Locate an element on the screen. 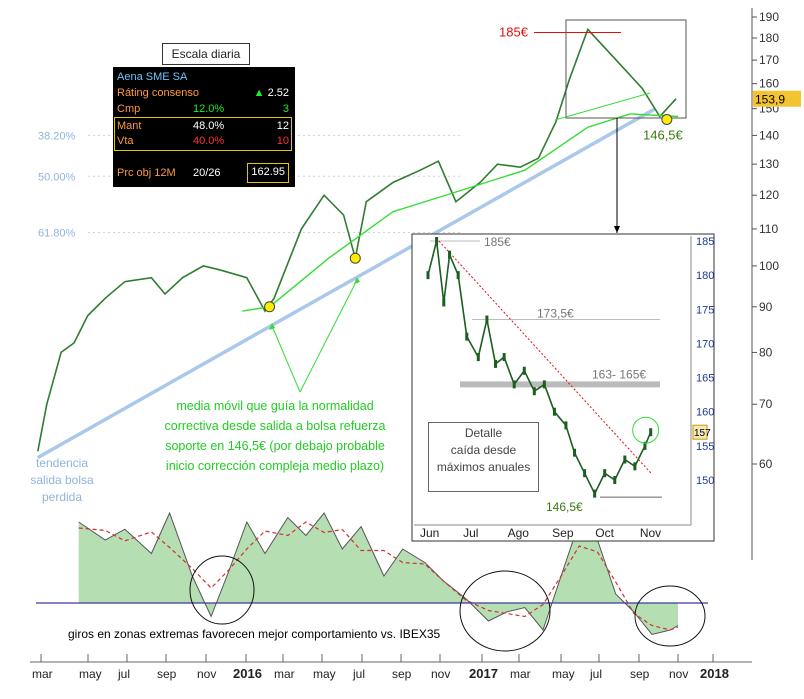 Image resolution: width=804 pixels, height=699 pixels. last-price-box is located at coordinates (777, 98).